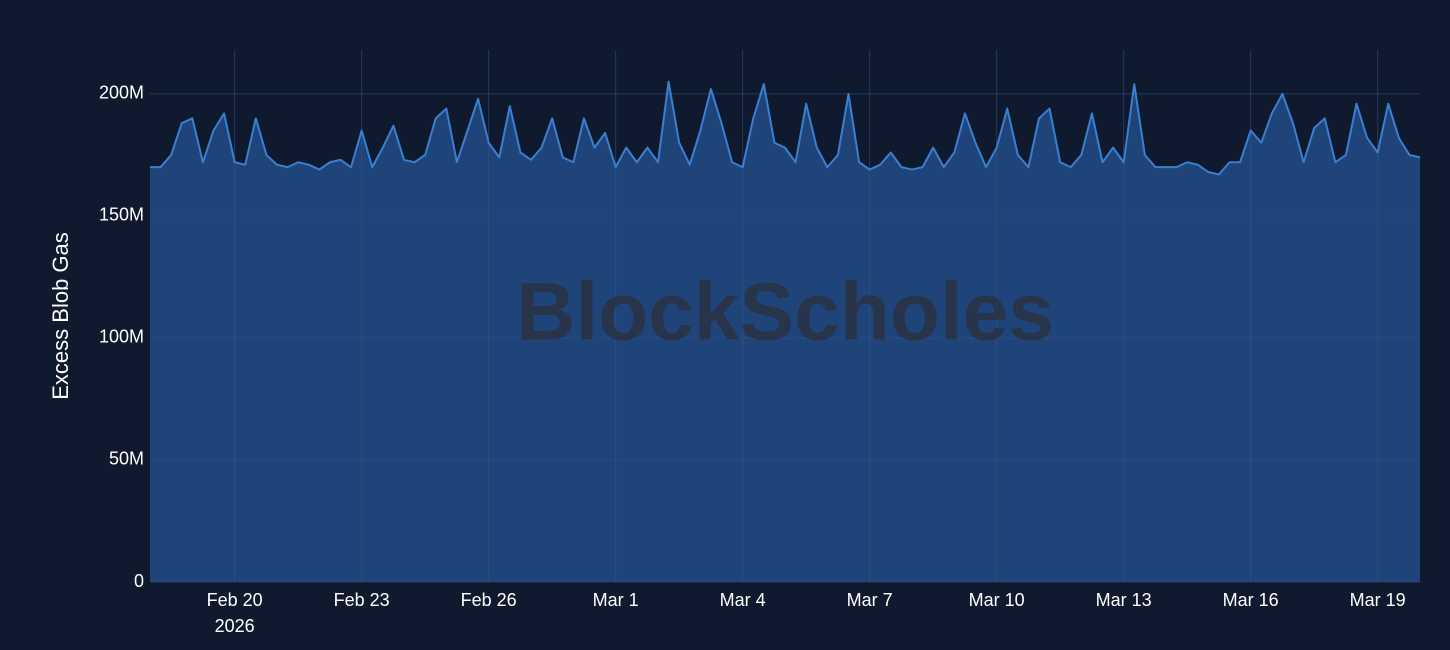 The height and width of the screenshot is (650, 1450). Describe the element at coordinates (1251, 600) in the screenshot. I see `x-tick-label: Mar 16` at that location.